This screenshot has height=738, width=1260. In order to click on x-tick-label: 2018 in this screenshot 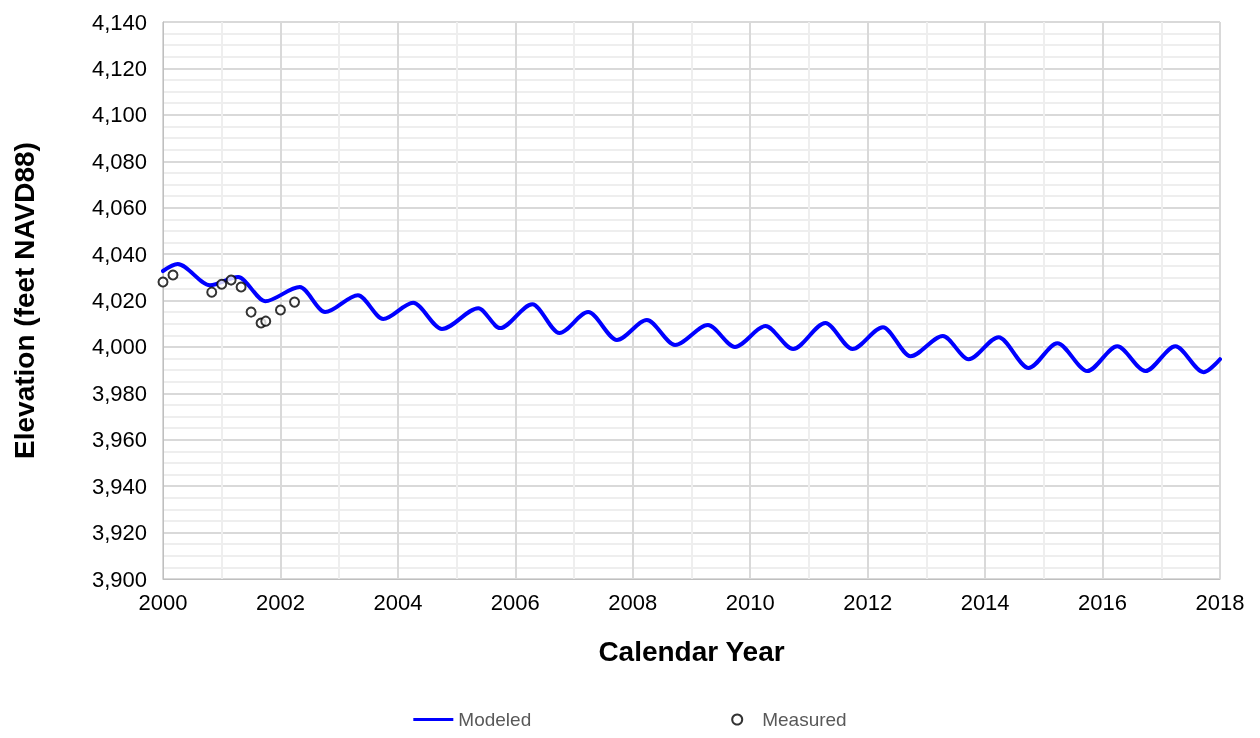, I will do `click(1220, 602)`.